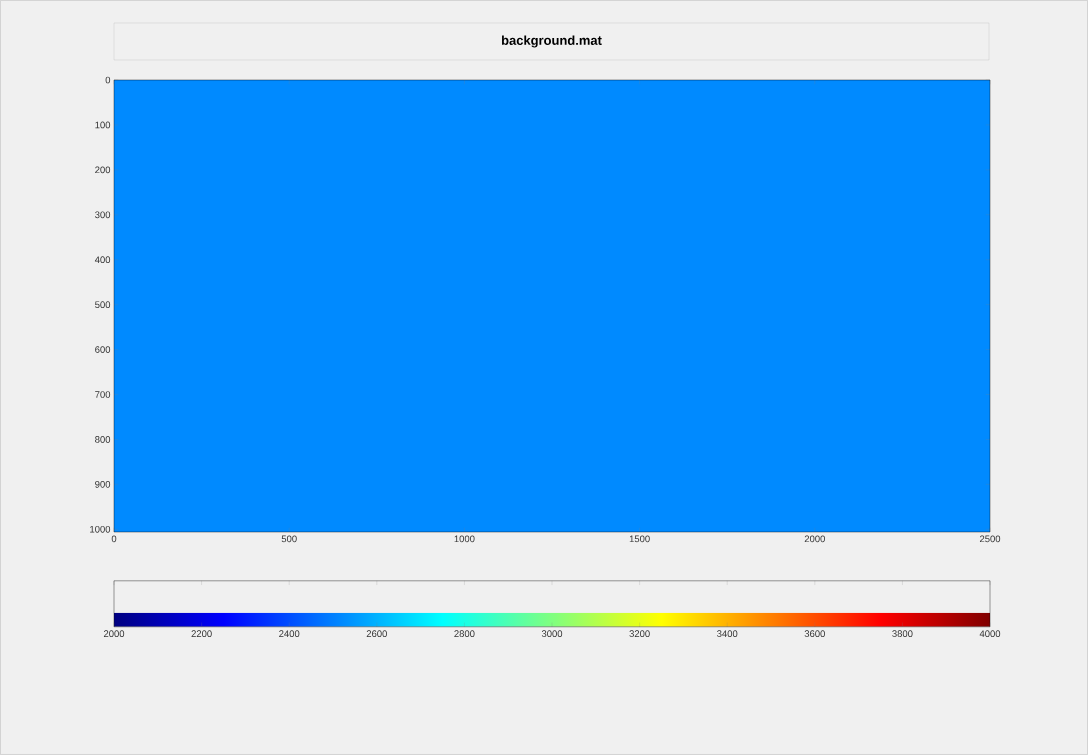 The width and height of the screenshot is (1088, 755). What do you see at coordinates (103, 170) in the screenshot?
I see `y-tick-label: 200` at bounding box center [103, 170].